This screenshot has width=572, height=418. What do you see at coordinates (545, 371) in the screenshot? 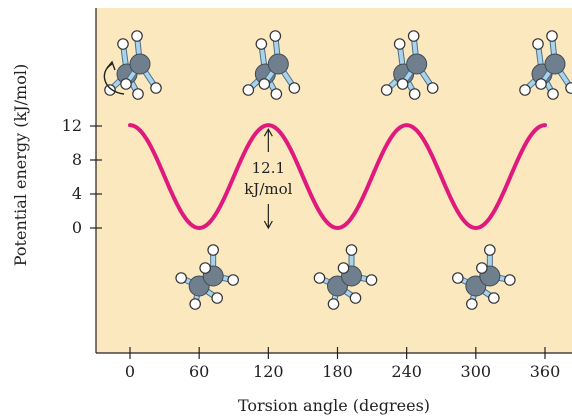
I see `x-tick-label: 360` at bounding box center [545, 371].